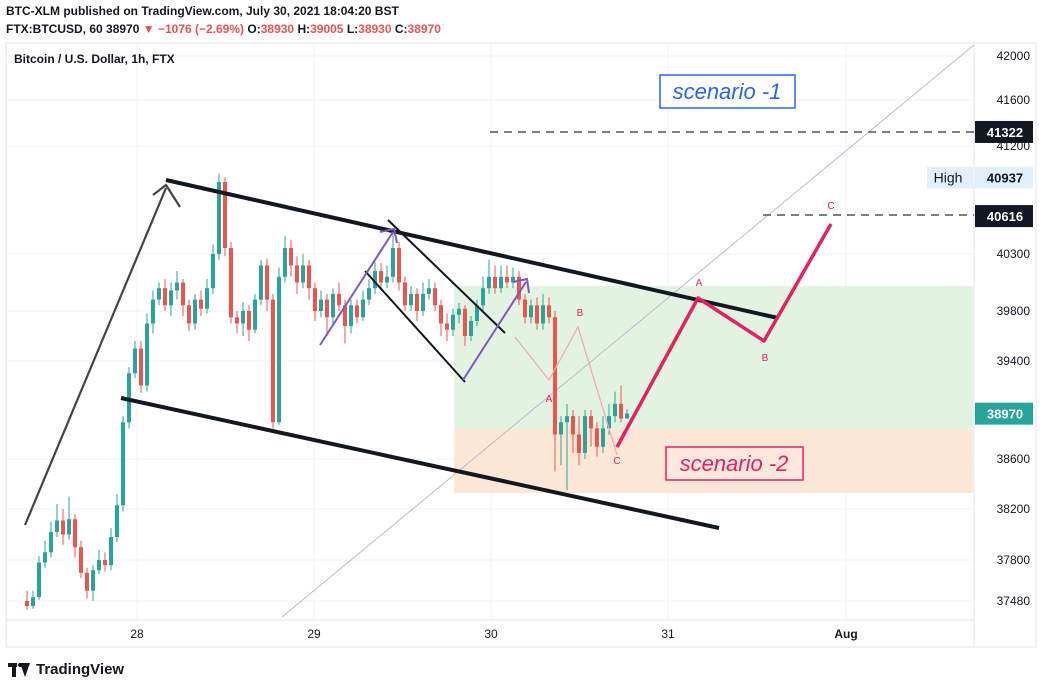  I want to click on price-label-value: 40937, so click(1005, 178).